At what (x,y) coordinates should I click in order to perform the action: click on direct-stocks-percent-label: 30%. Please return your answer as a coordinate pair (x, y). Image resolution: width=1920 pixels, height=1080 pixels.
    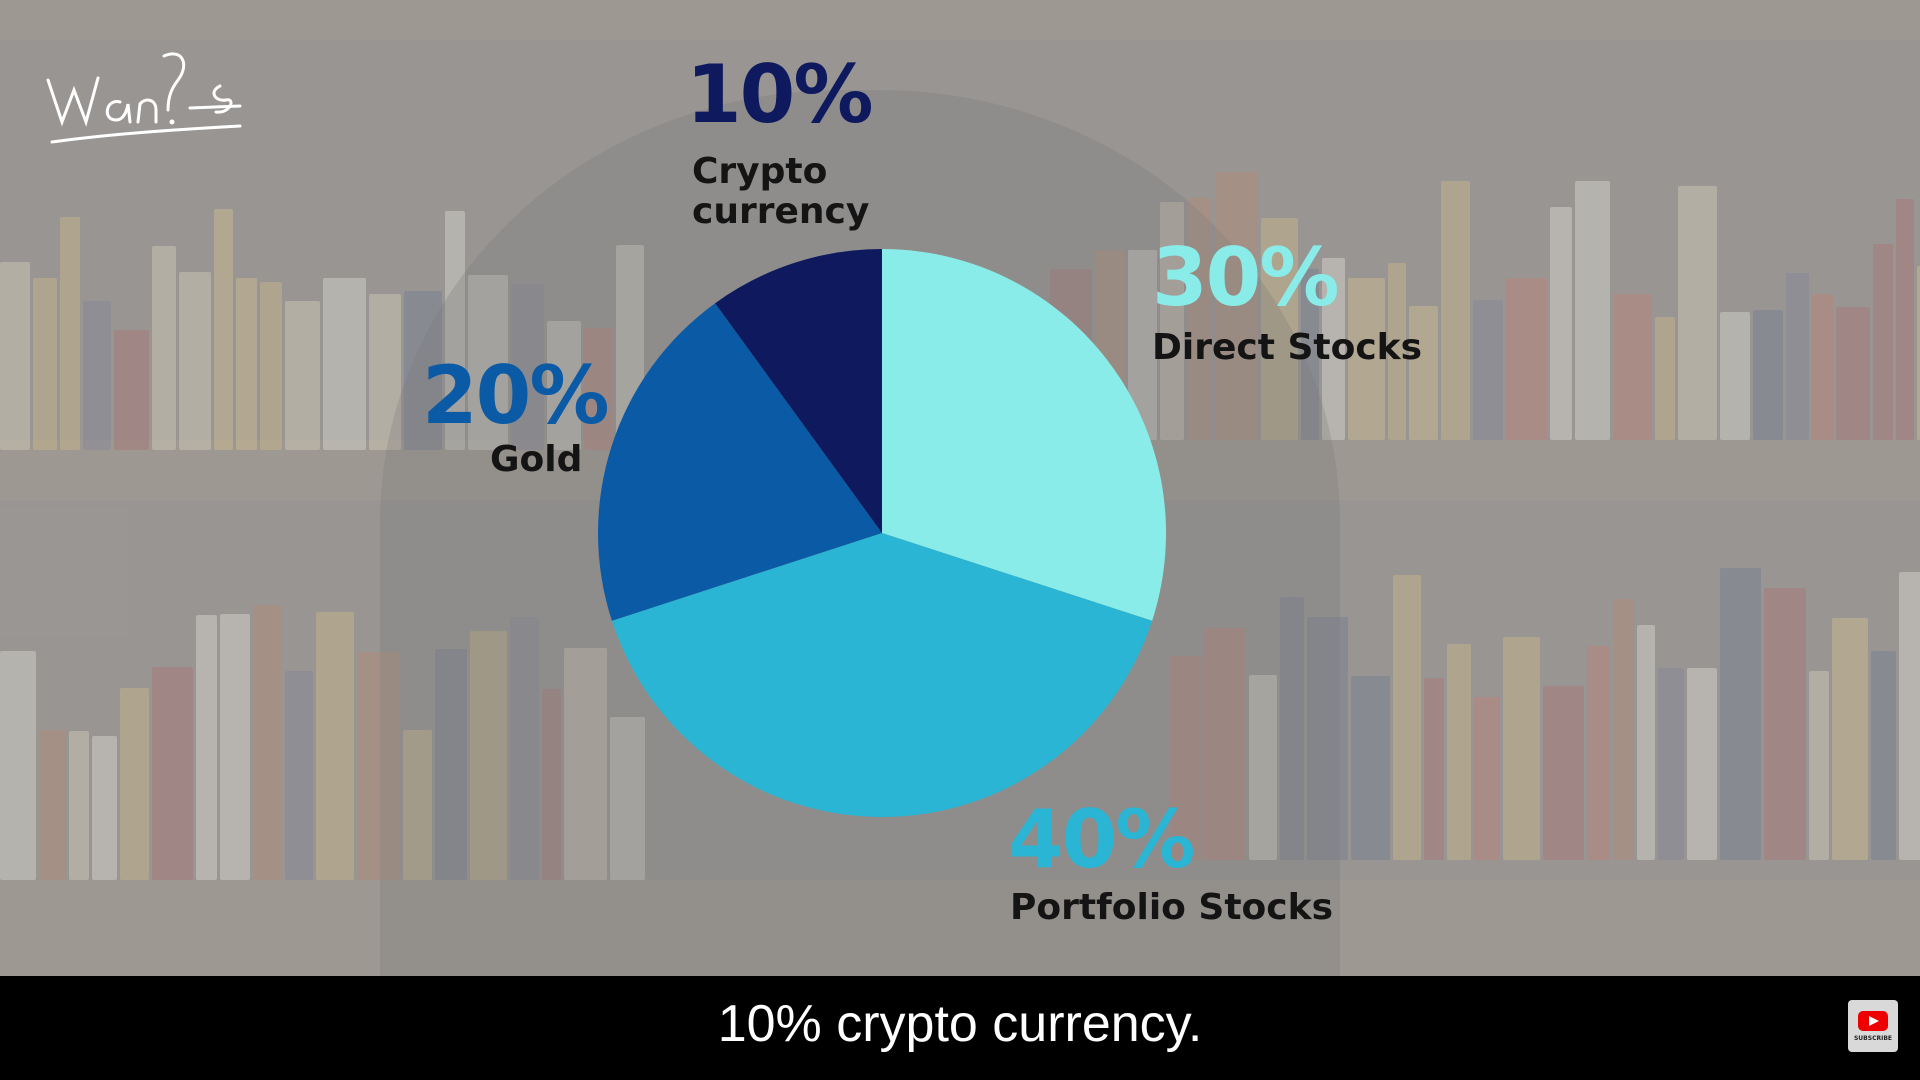
    Looking at the image, I should click on (1245, 277).